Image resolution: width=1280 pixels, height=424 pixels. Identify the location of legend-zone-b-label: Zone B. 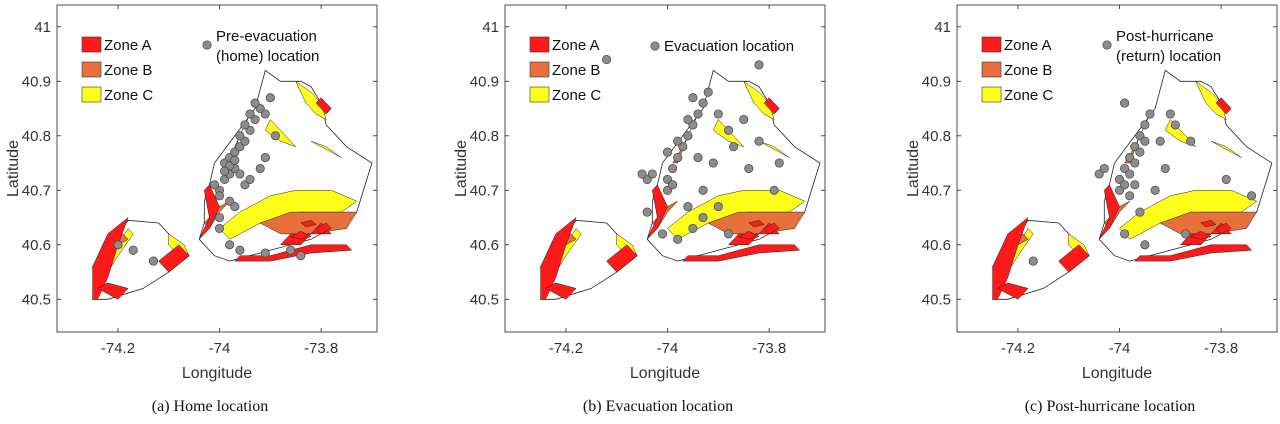
(1028, 70).